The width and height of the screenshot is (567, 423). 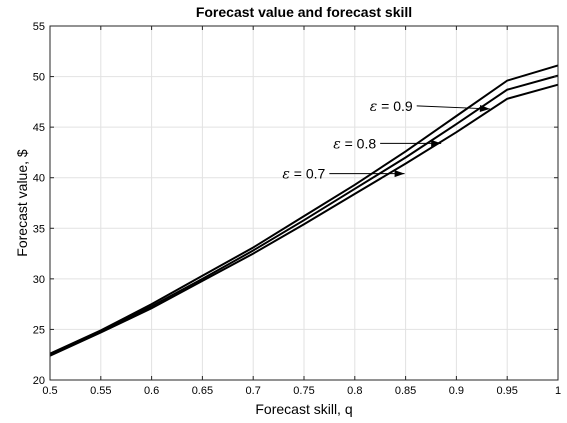 What do you see at coordinates (22, 203) in the screenshot?
I see `y-axis-label: Forecast value, $` at bounding box center [22, 203].